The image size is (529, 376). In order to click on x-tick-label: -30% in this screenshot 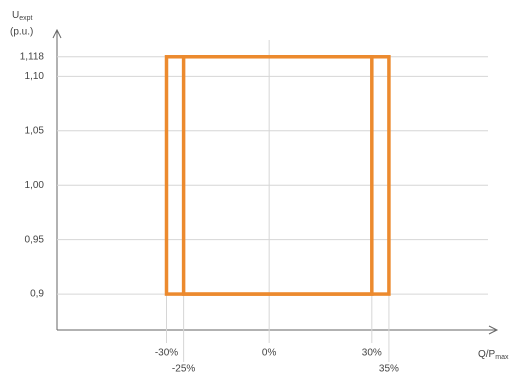, I will do `click(166, 353)`.